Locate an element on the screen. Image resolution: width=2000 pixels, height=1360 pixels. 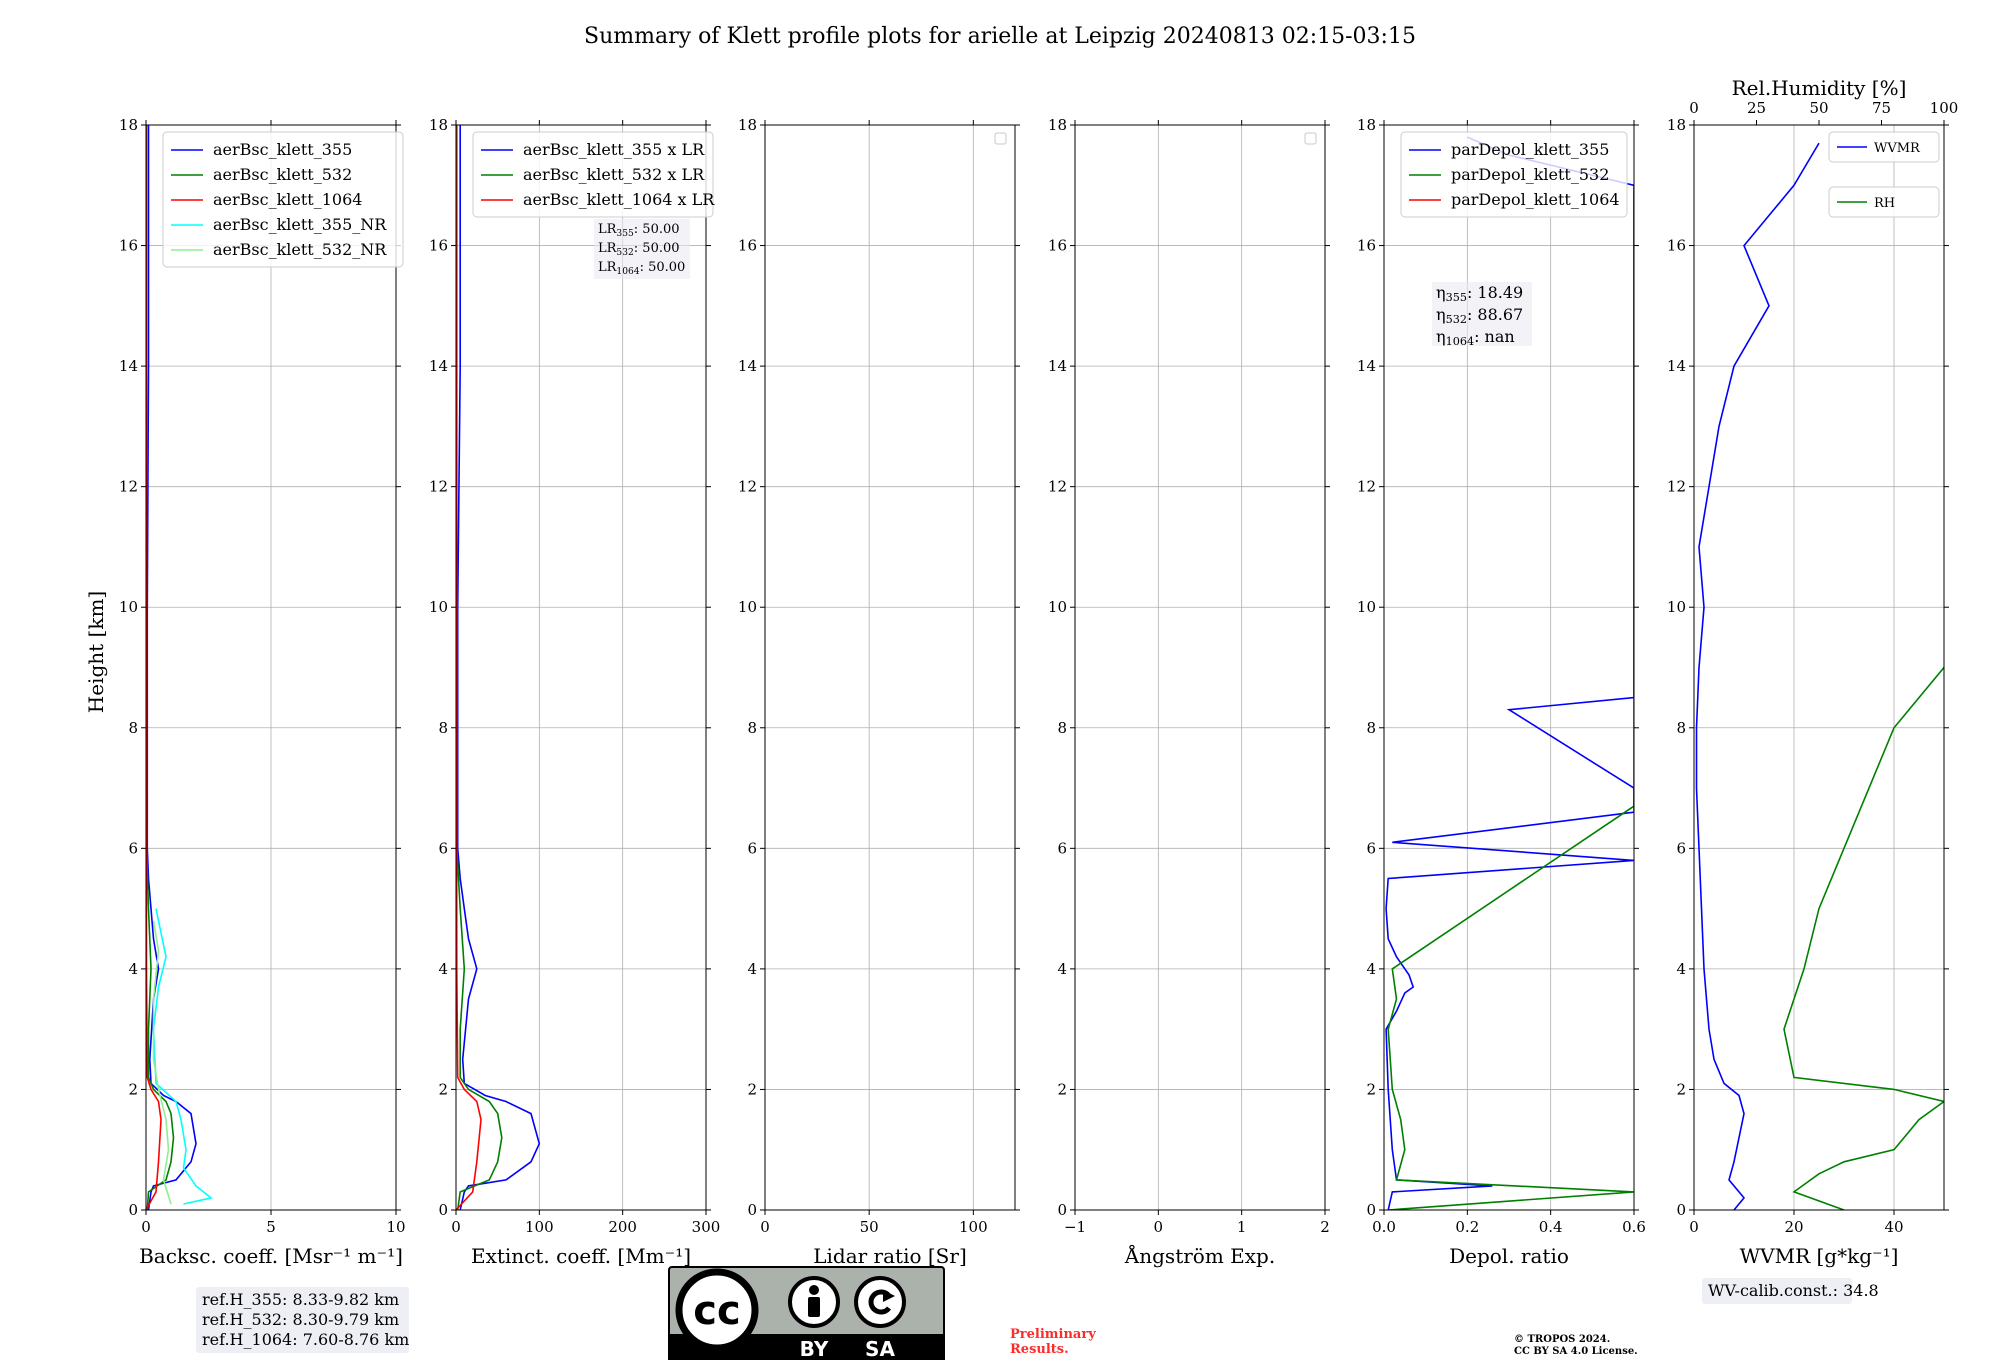
x-tick-label: 50 is located at coordinates (869, 1227).